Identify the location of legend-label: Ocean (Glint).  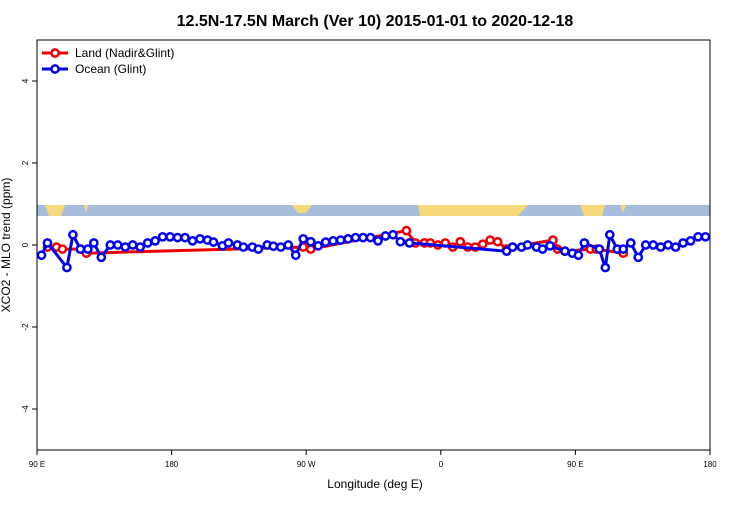
(110, 69).